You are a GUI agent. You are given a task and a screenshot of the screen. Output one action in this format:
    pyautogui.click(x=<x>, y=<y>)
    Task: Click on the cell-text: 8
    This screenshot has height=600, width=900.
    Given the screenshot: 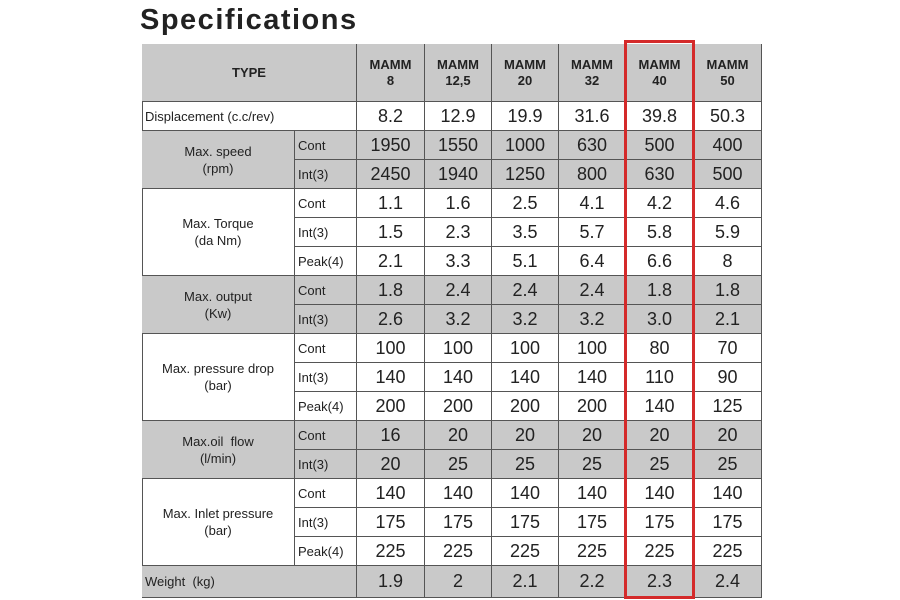 What is the action you would take?
    pyautogui.click(x=390, y=80)
    